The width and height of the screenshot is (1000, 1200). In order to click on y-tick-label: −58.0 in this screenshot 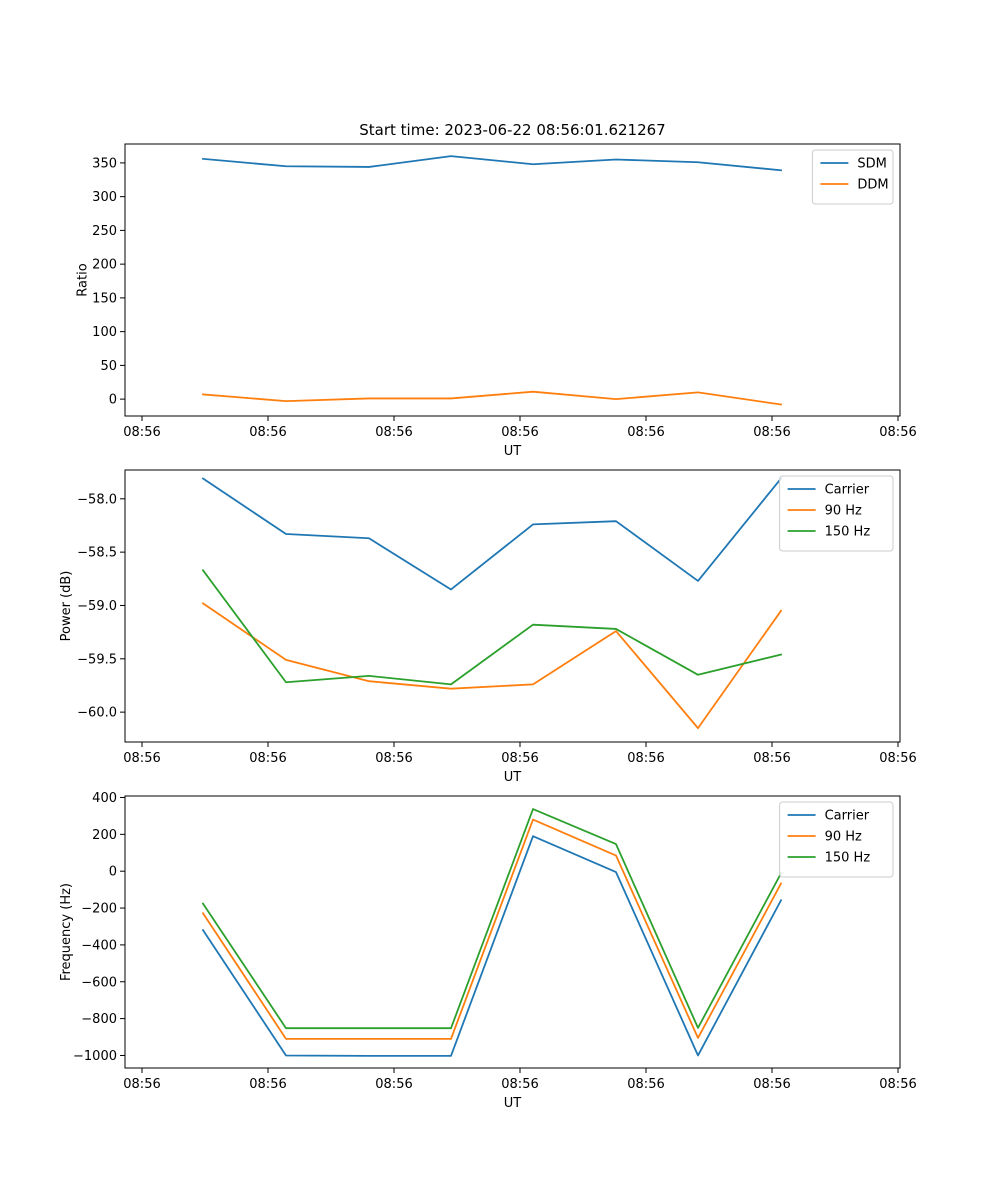, I will do `click(97, 499)`.